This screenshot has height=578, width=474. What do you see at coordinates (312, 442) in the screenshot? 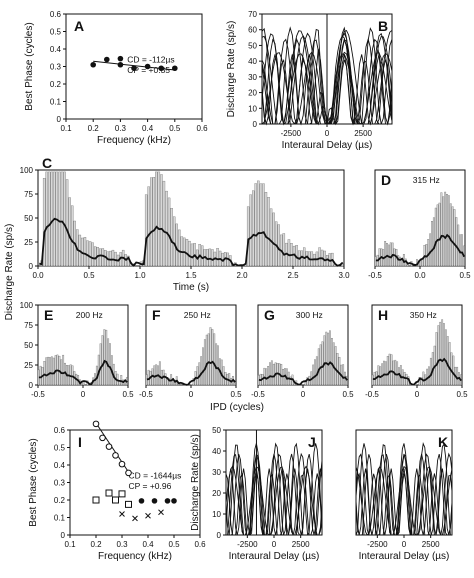
I see `panel-label: J` at bounding box center [312, 442].